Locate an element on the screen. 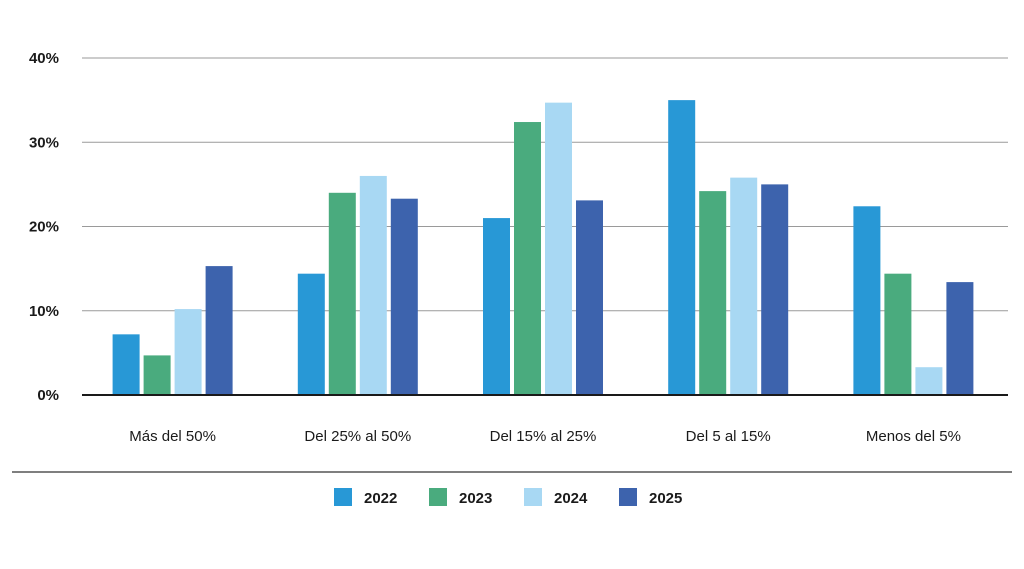 Image resolution: width=1024 pixels, height=569 pixels. y-tick-label: 30% is located at coordinates (44, 142).